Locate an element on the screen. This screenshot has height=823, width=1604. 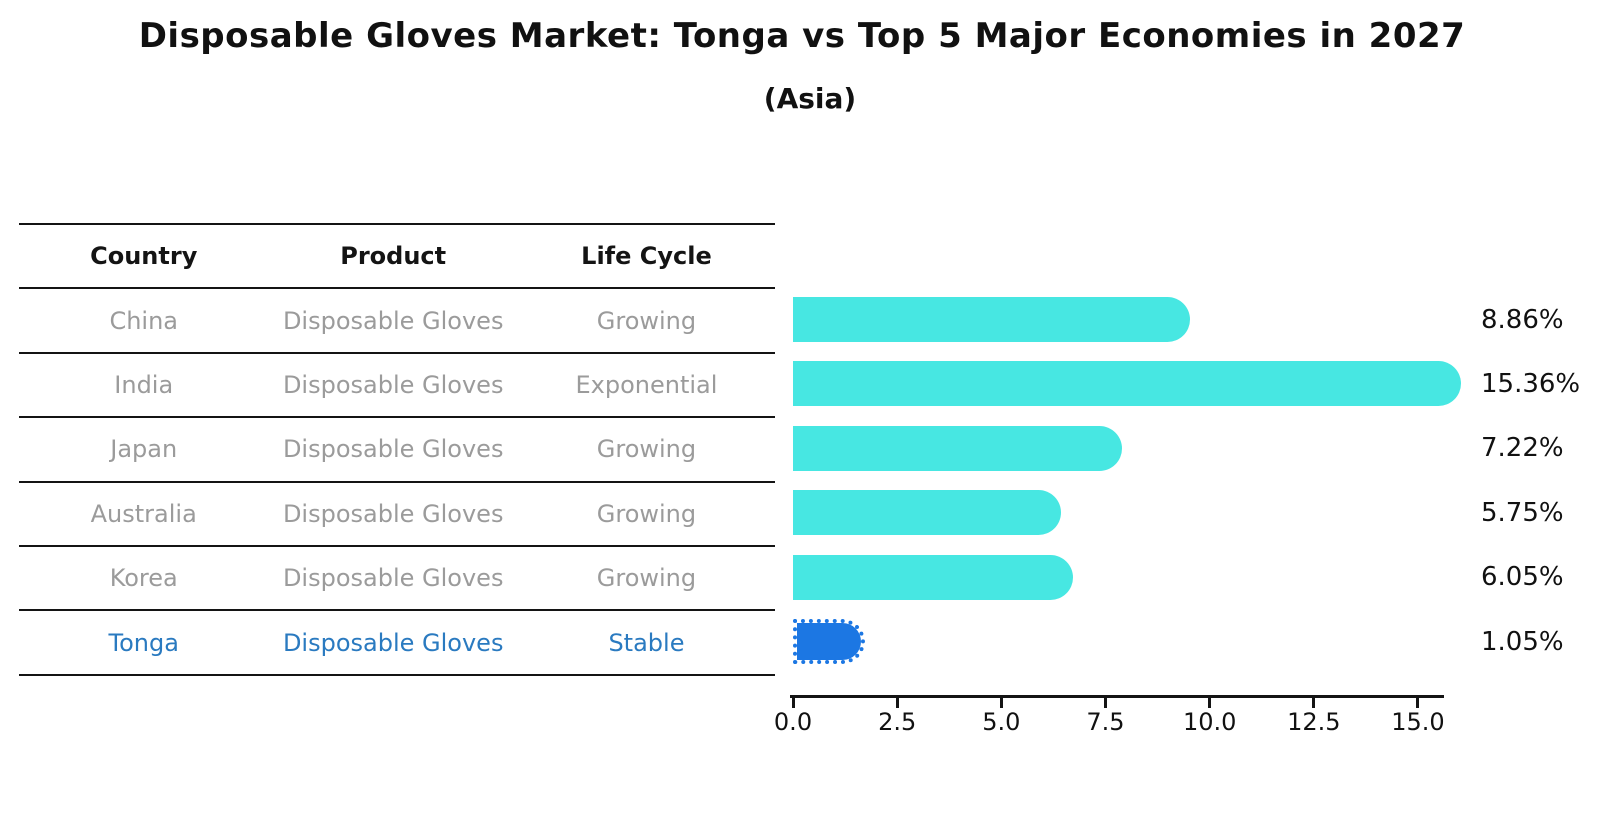
x-tick-label: 2.5 is located at coordinates (897, 722).